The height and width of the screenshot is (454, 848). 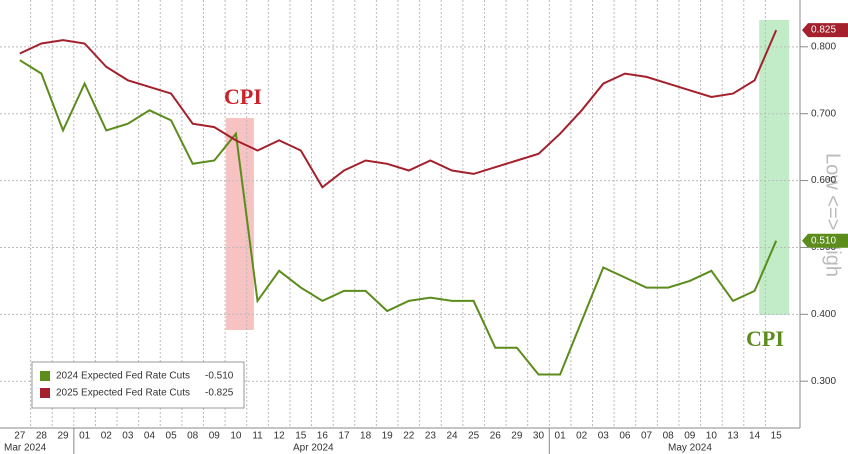 I want to click on y-tick-label: 0.600, so click(x=823, y=180).